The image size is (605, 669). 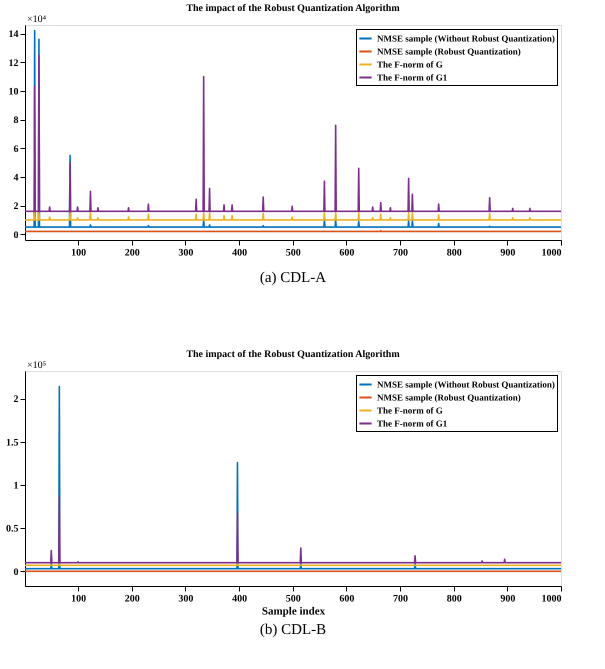 I want to click on y-tick-label: 6, so click(x=16, y=149).